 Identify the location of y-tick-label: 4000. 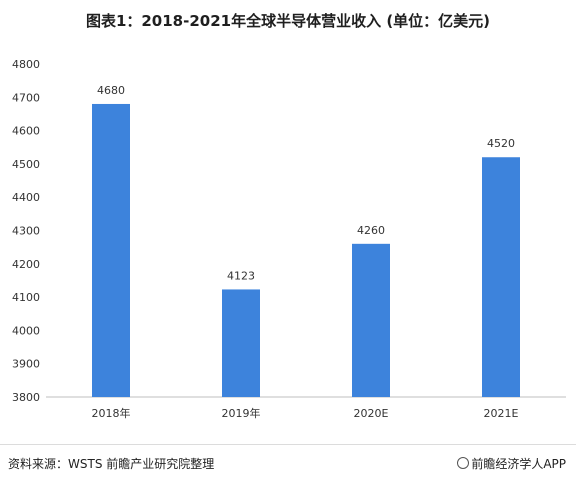
(26, 330).